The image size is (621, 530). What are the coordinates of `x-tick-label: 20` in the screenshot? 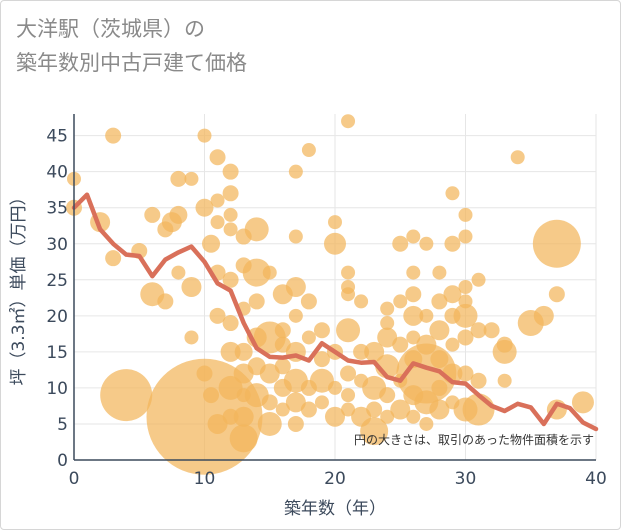 It's located at (335, 479).